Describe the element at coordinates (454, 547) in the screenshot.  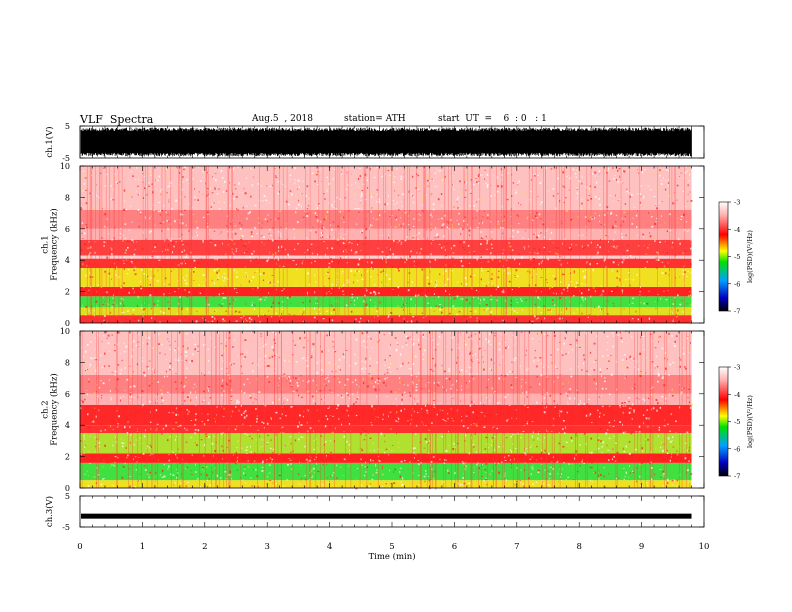
I see `x-tick-label: 6` at that location.